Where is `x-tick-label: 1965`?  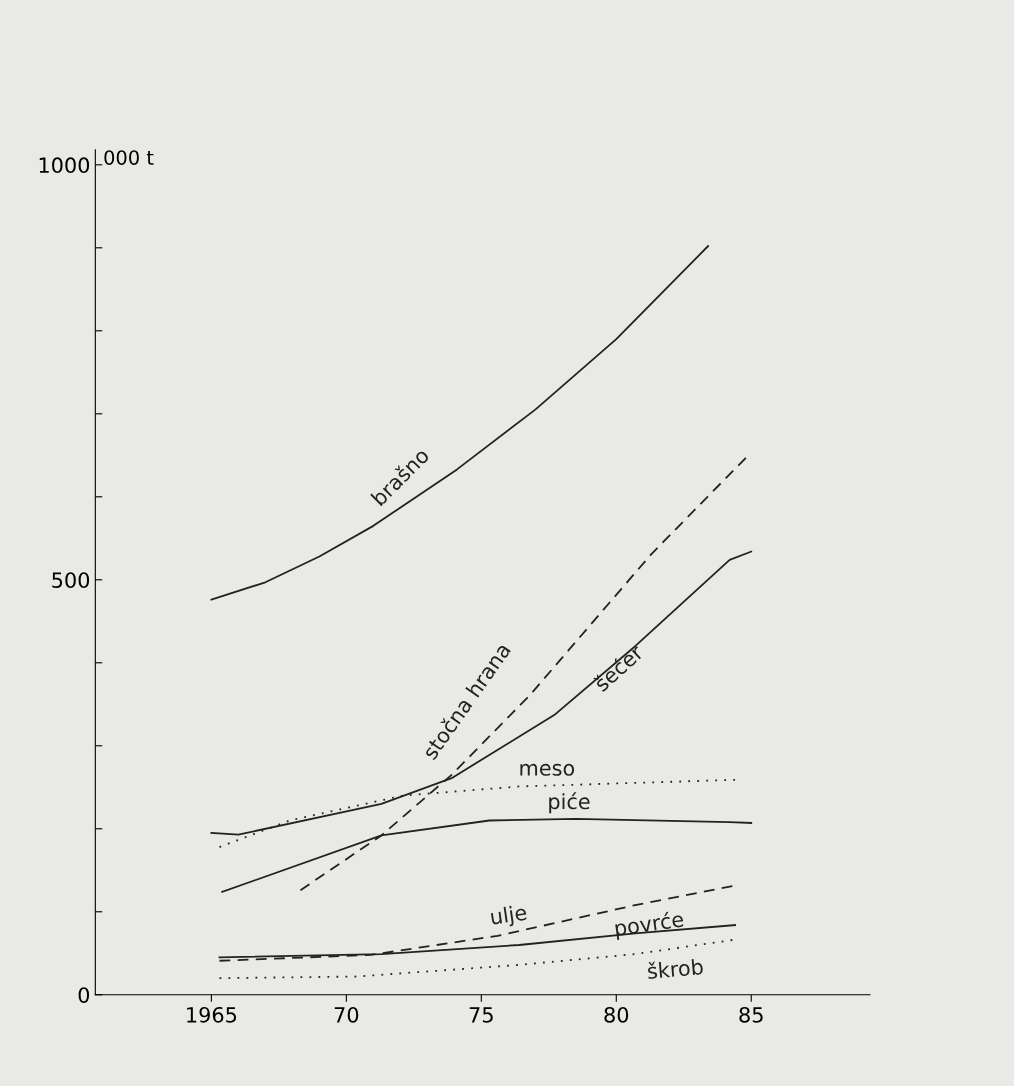
x-tick-label: 1965 is located at coordinates (212, 1014).